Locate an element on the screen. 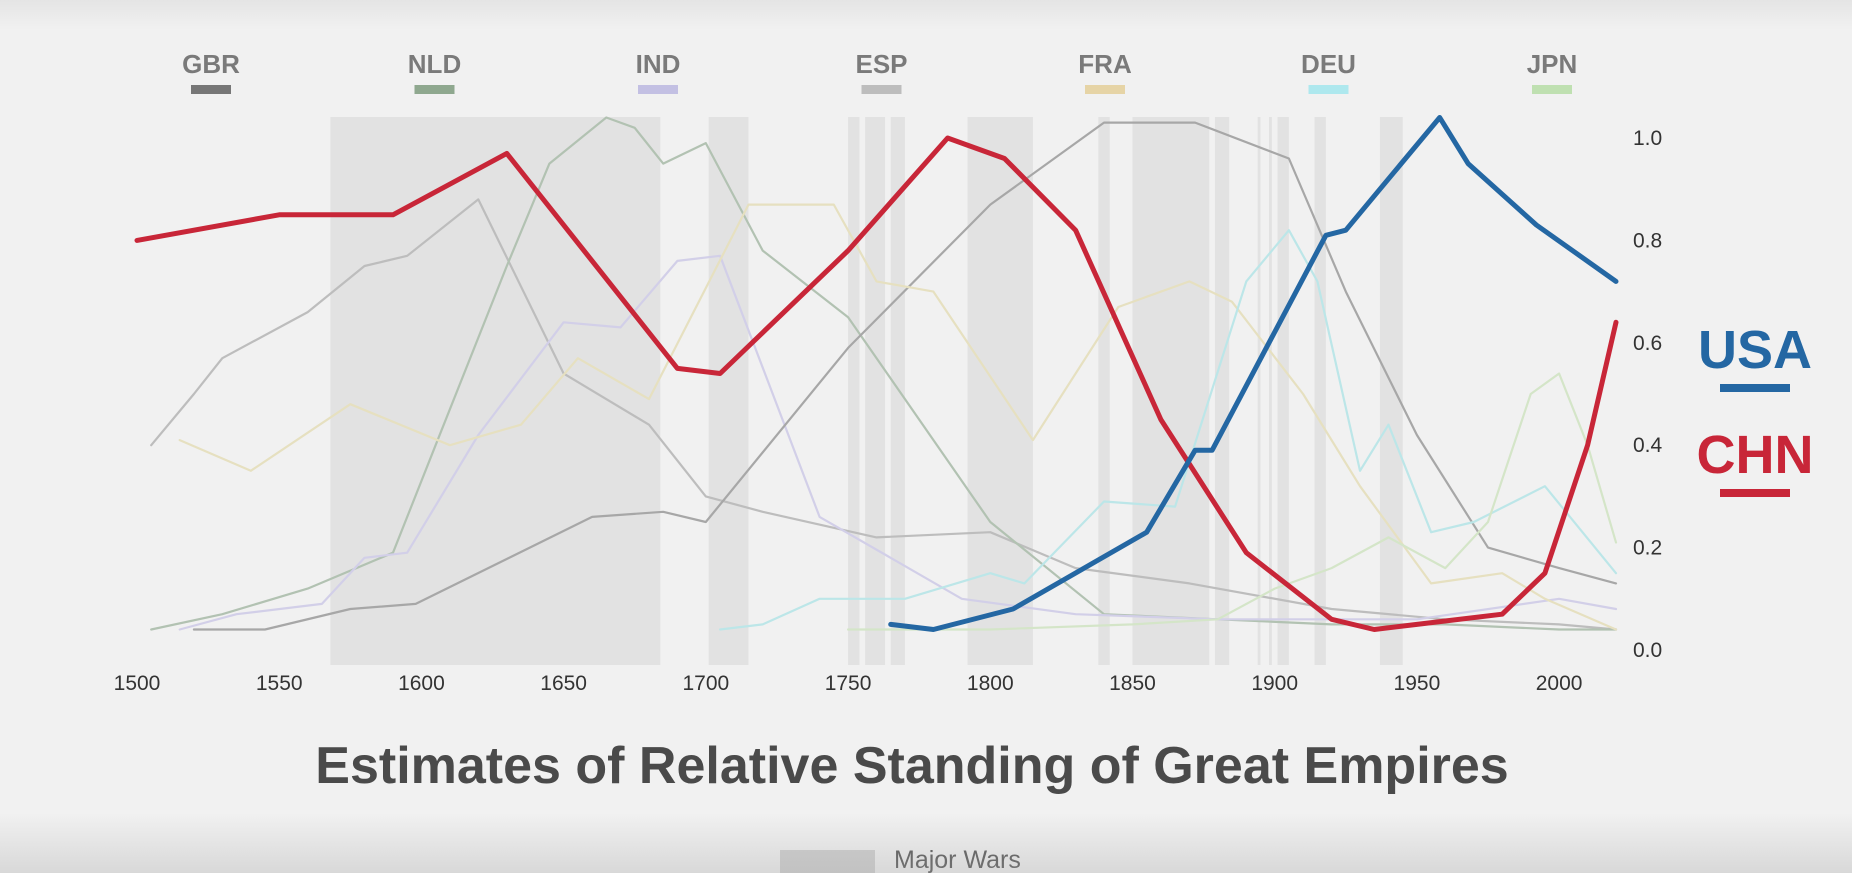 The width and height of the screenshot is (1852, 873). legend-swatch-jpn is located at coordinates (1552, 89).